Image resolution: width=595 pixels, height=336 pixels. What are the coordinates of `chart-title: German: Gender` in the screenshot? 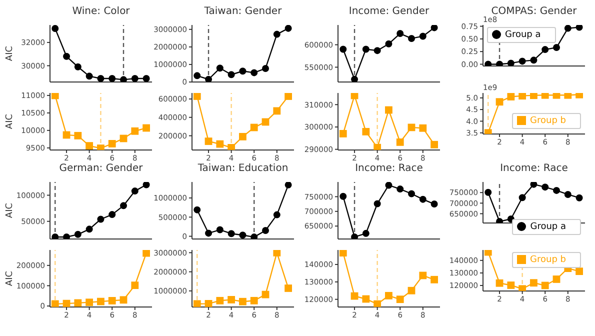 It's located at (101, 168).